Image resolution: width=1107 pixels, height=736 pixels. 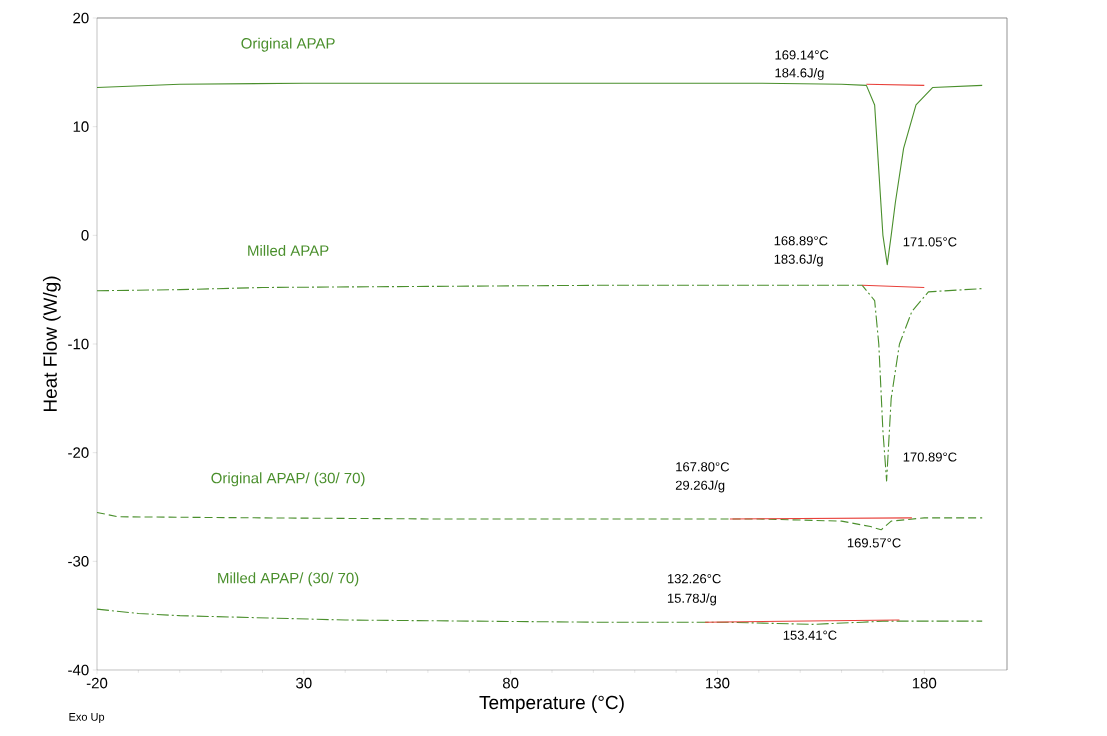 I want to click on annotation: 168.89°C, so click(x=801, y=241).